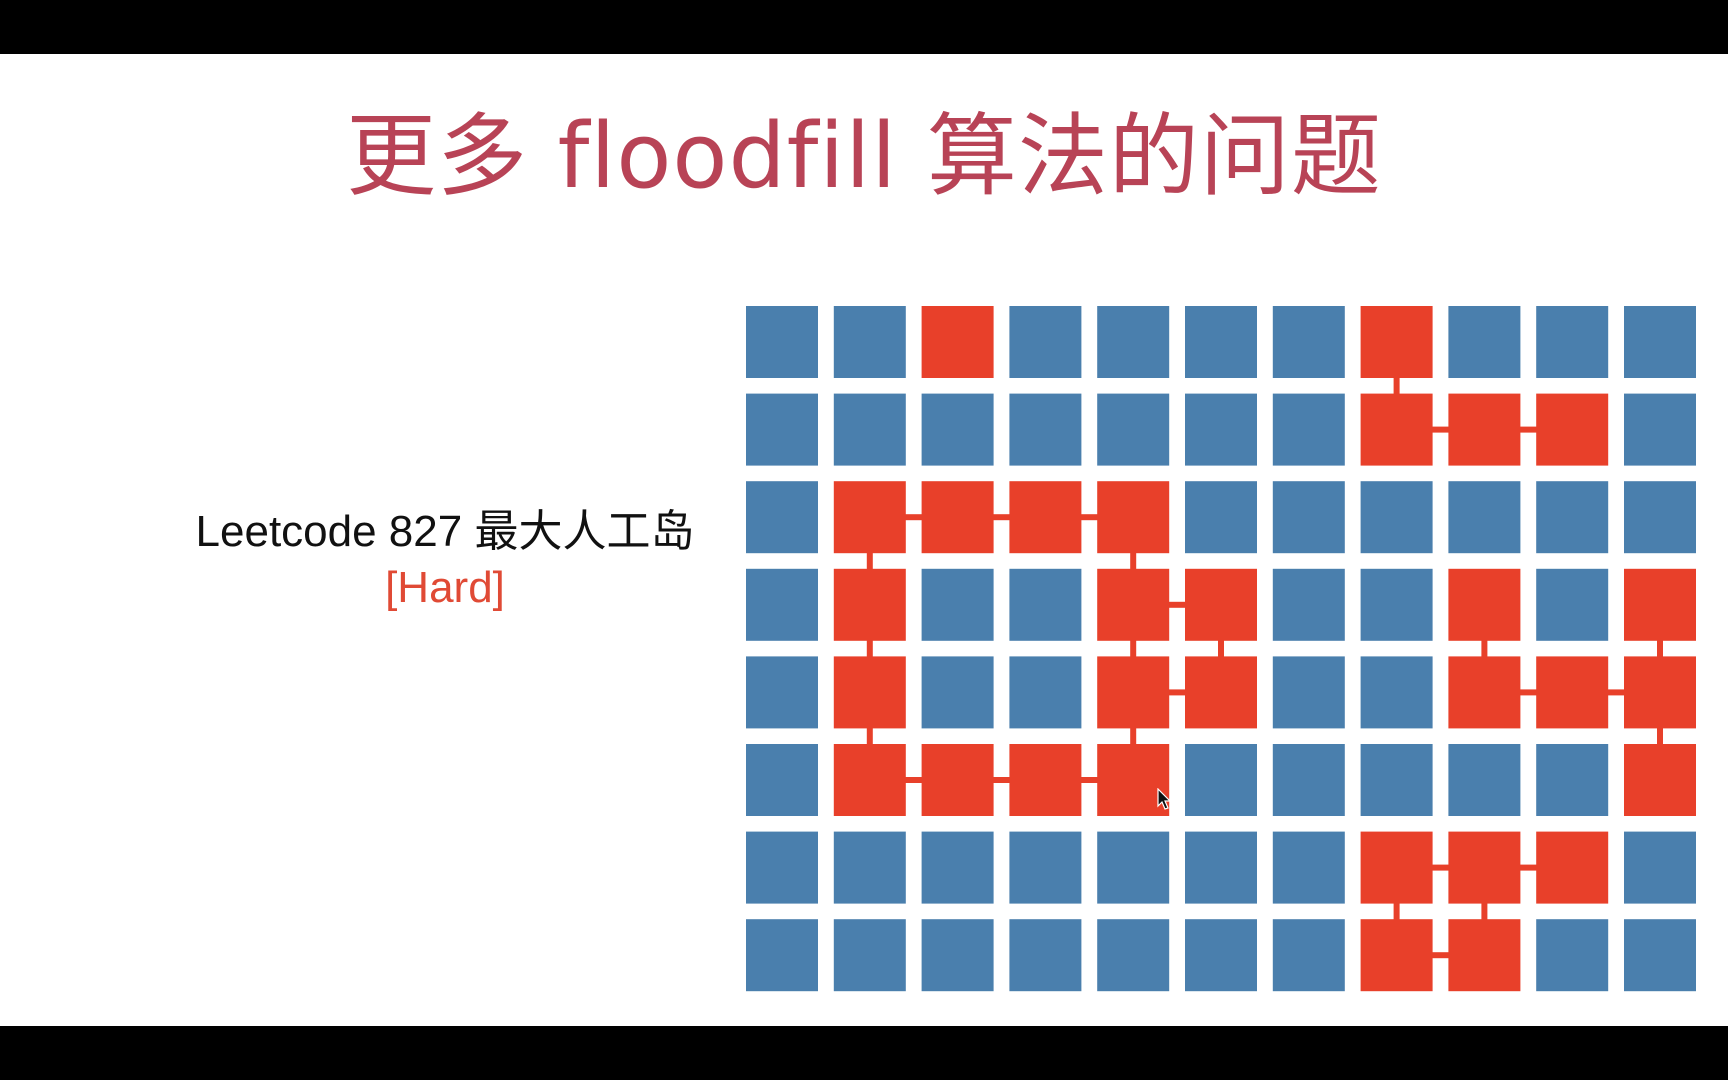 This screenshot has height=1080, width=1728. I want to click on mouse-cursor-icon, so click(1164, 799).